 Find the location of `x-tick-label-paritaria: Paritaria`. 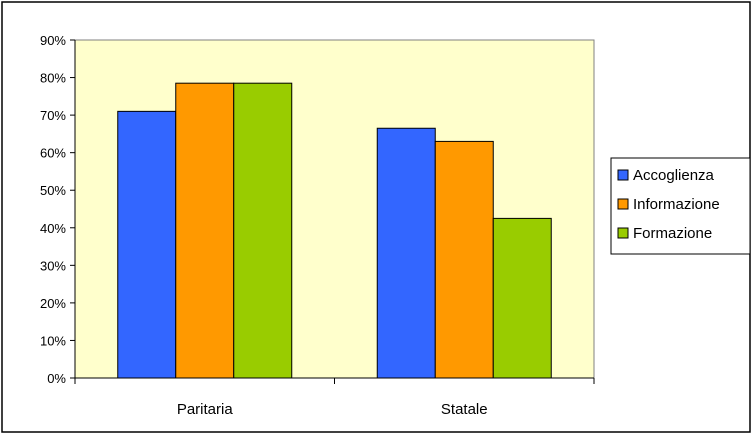

x-tick-label-paritaria: Paritaria is located at coordinates (205, 409).